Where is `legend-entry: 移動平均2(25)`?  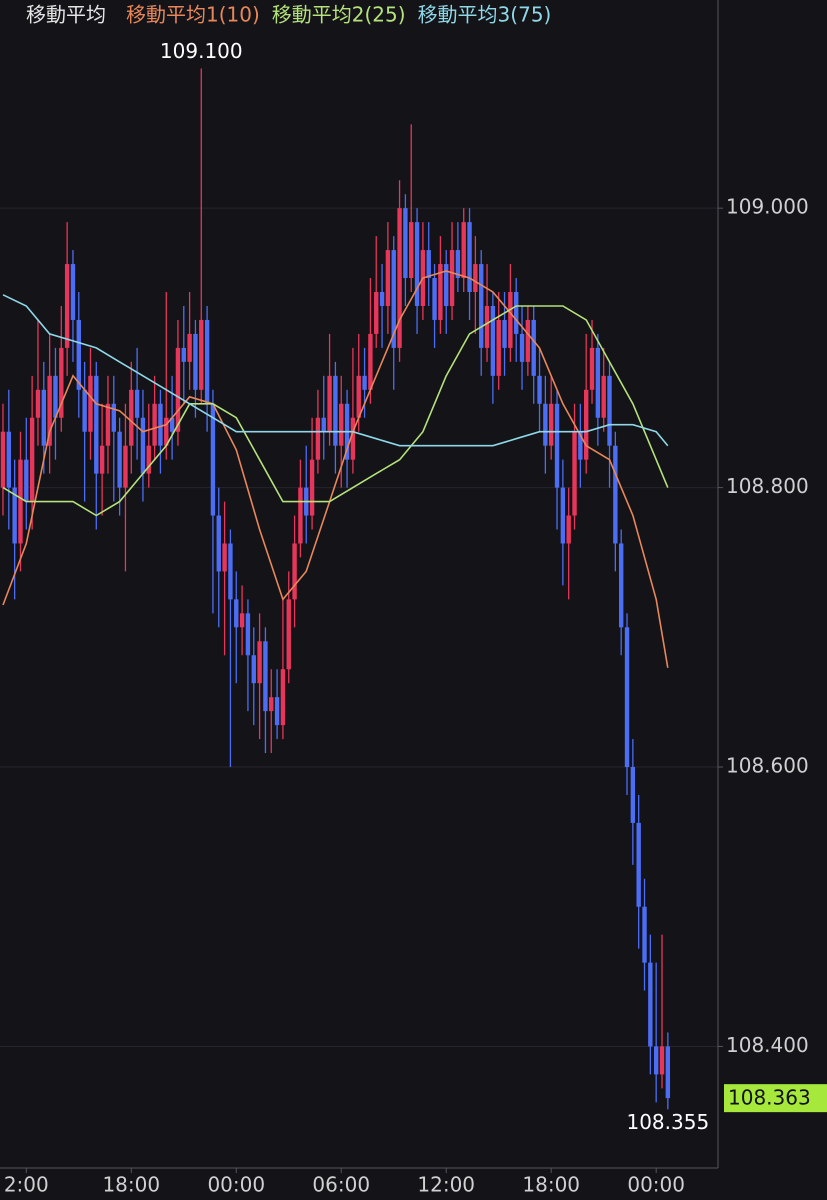
legend-entry: 移動平均2(25) is located at coordinates (339, 15).